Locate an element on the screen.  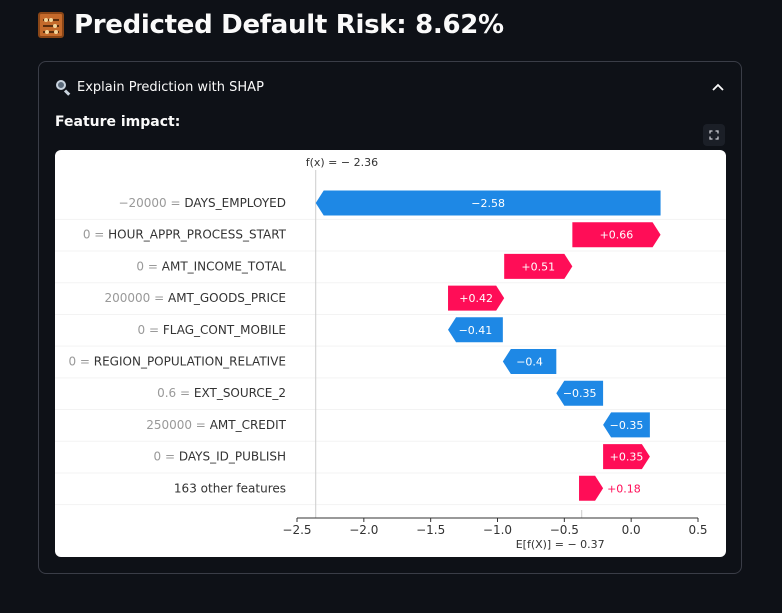
shap-value-label: +0.42 is located at coordinates (476, 298).